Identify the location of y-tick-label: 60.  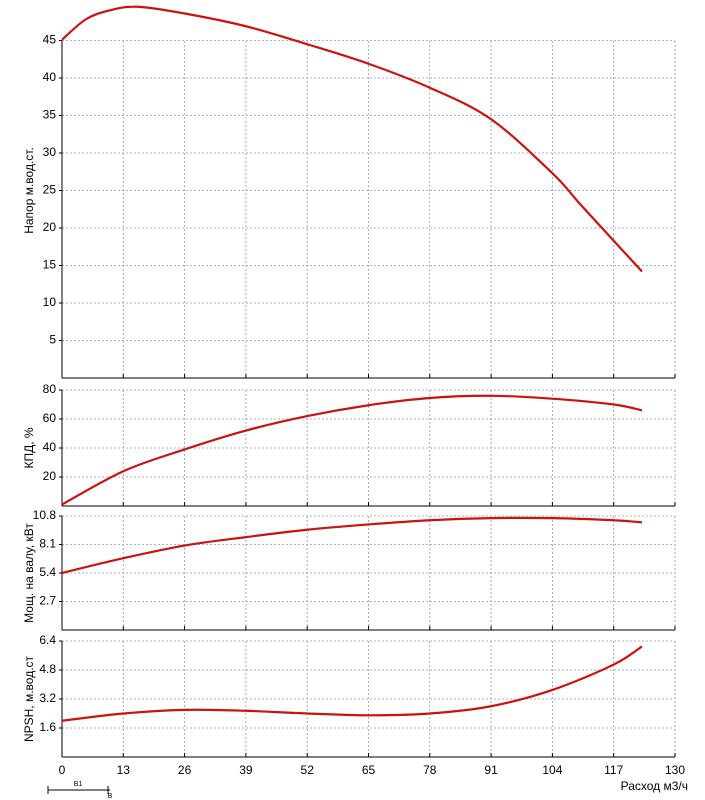
(50, 418).